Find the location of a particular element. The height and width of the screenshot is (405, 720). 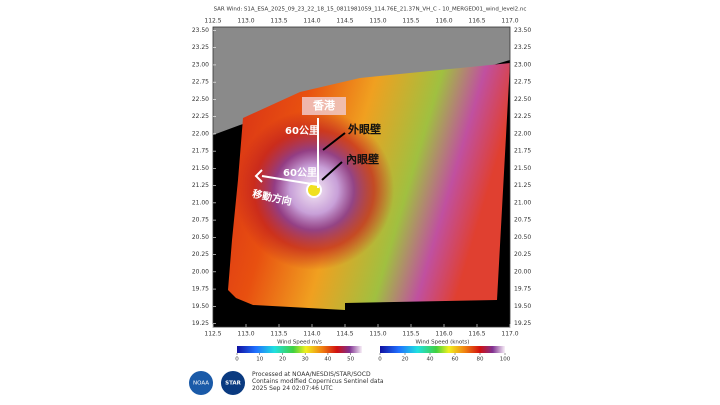

colorbar-tick-label: 60 is located at coordinates (455, 360).